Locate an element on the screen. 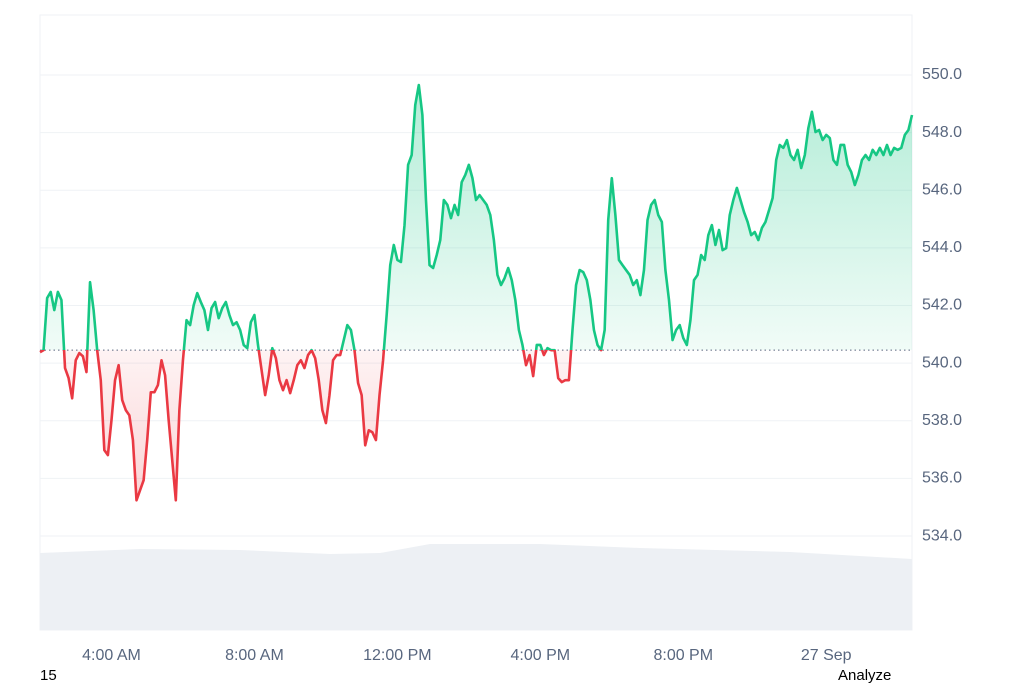 The width and height of the screenshot is (1024, 683). x-tick-label: 4:00 AM is located at coordinates (111, 655).